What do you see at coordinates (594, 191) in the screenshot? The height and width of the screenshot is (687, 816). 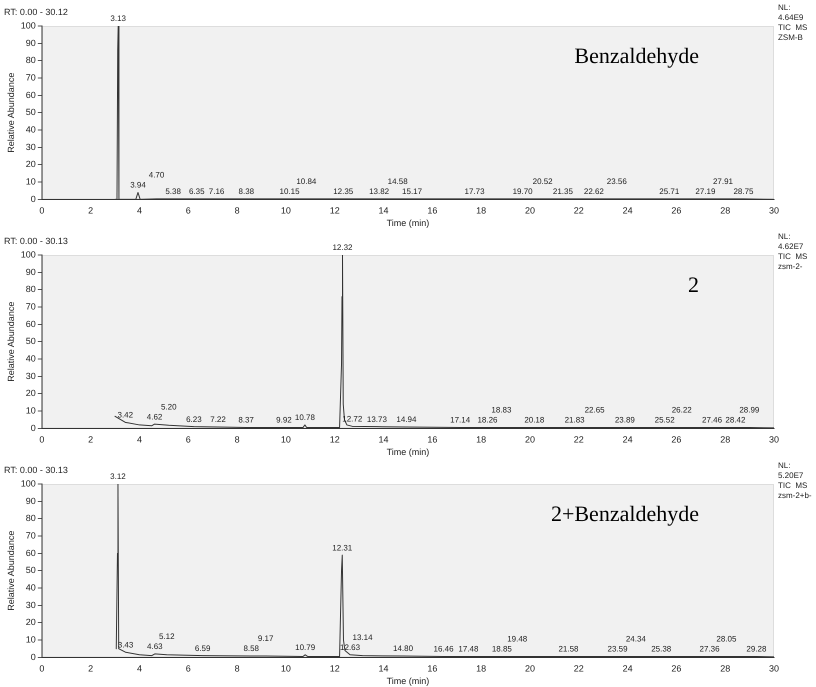 I see `annotation: 22.62` at bounding box center [594, 191].